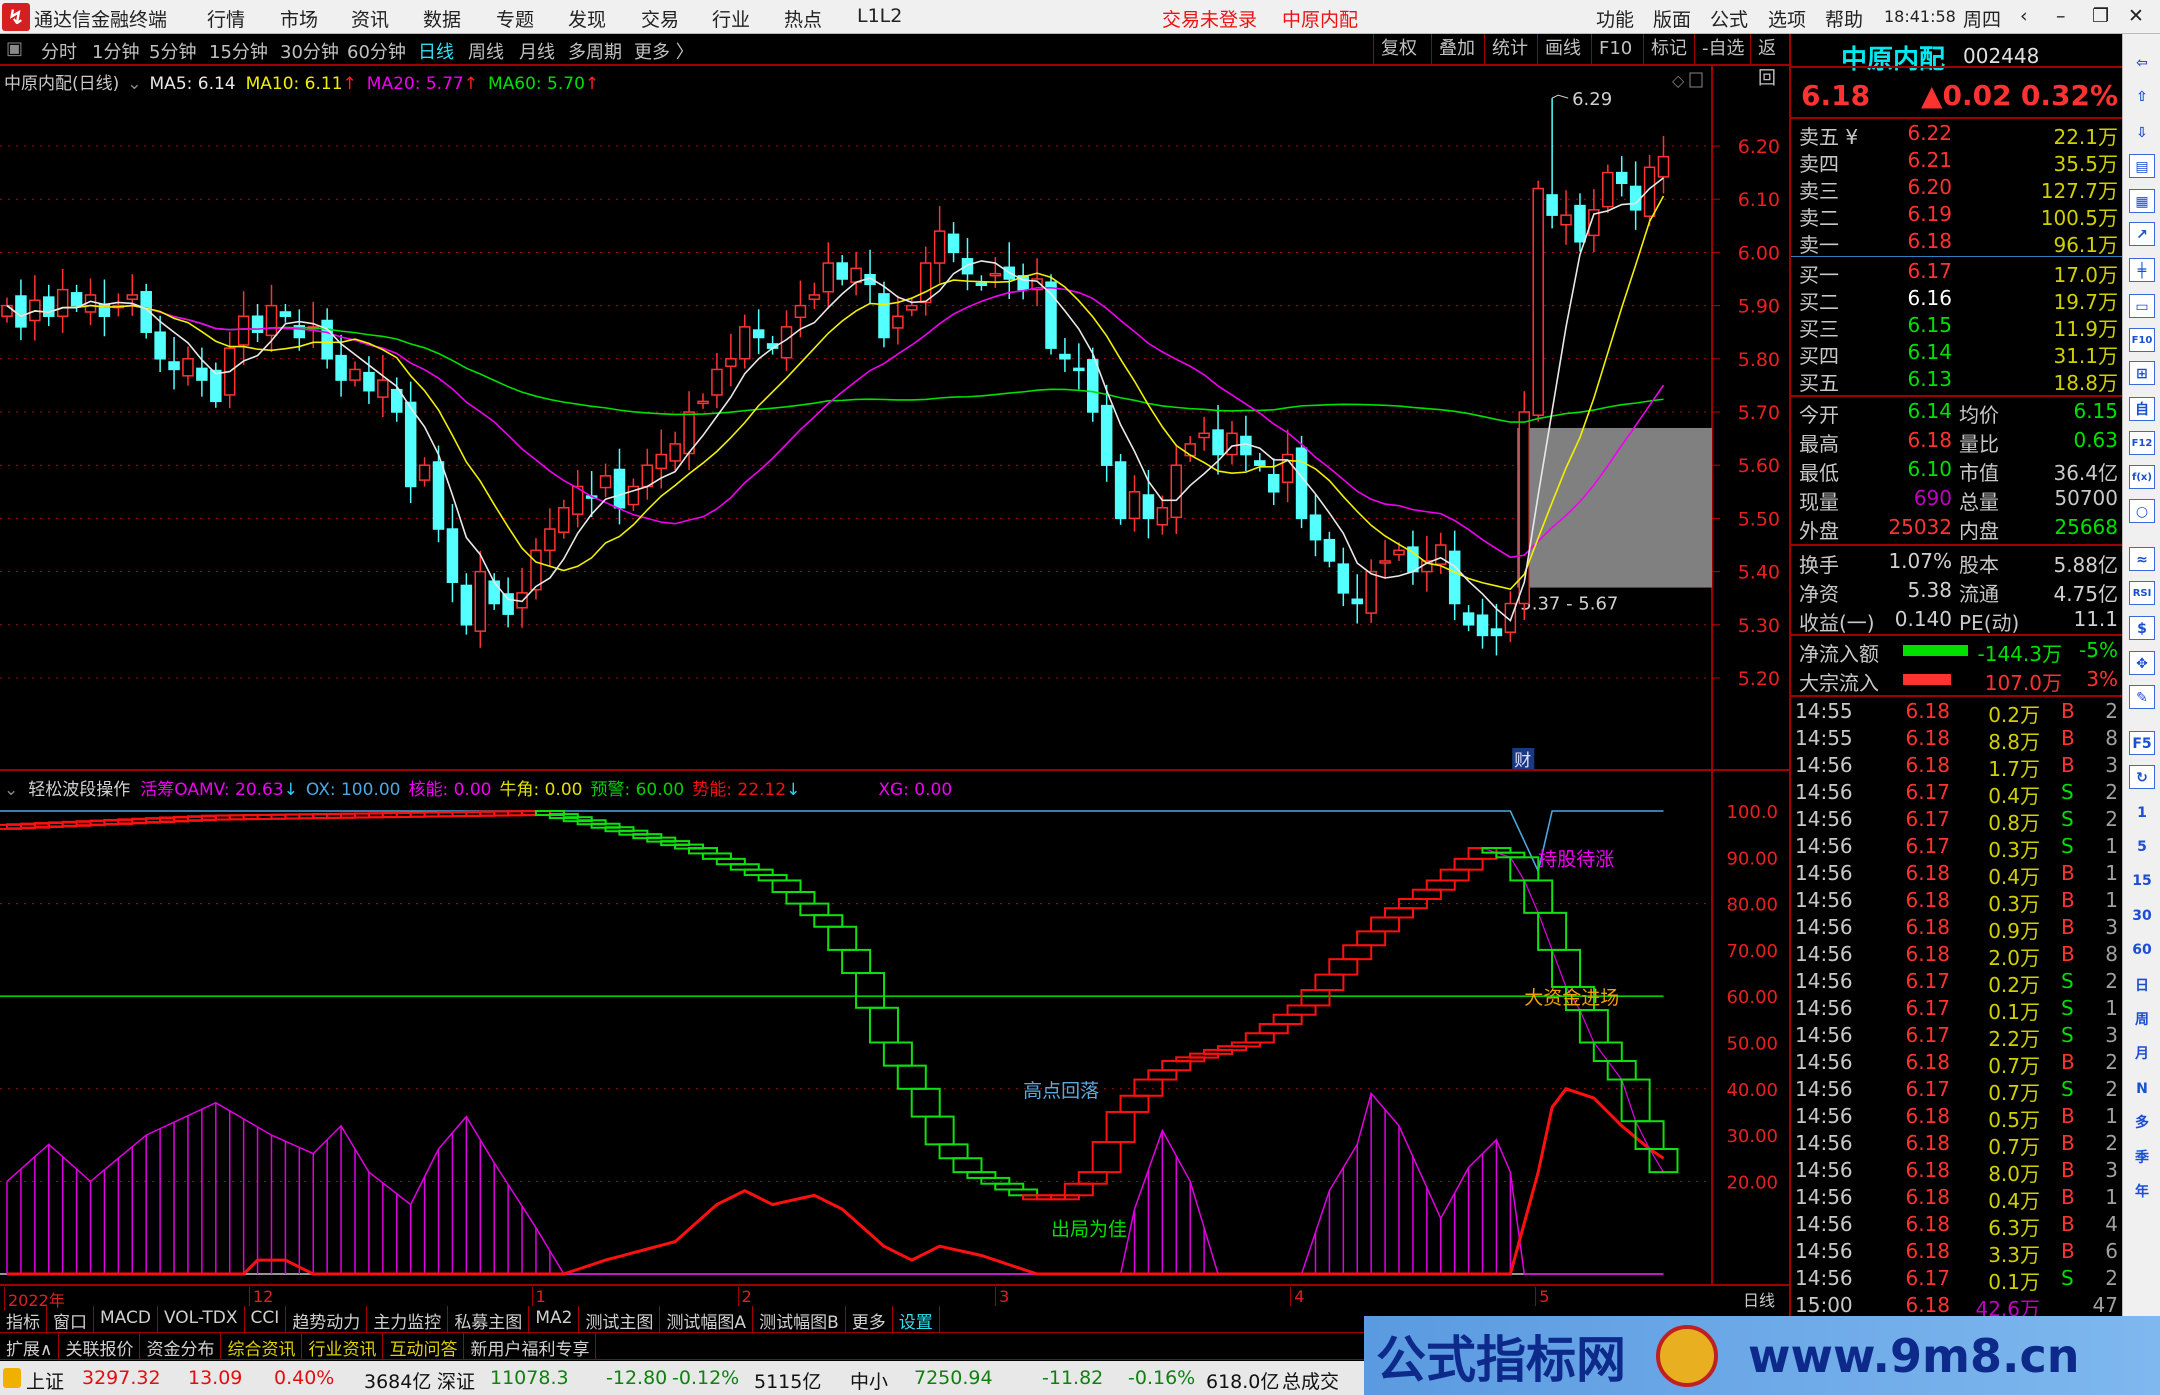 This screenshot has height=1395, width=2160. What do you see at coordinates (116, 52) in the screenshot?
I see `tab-period: 1分钟` at bounding box center [116, 52].